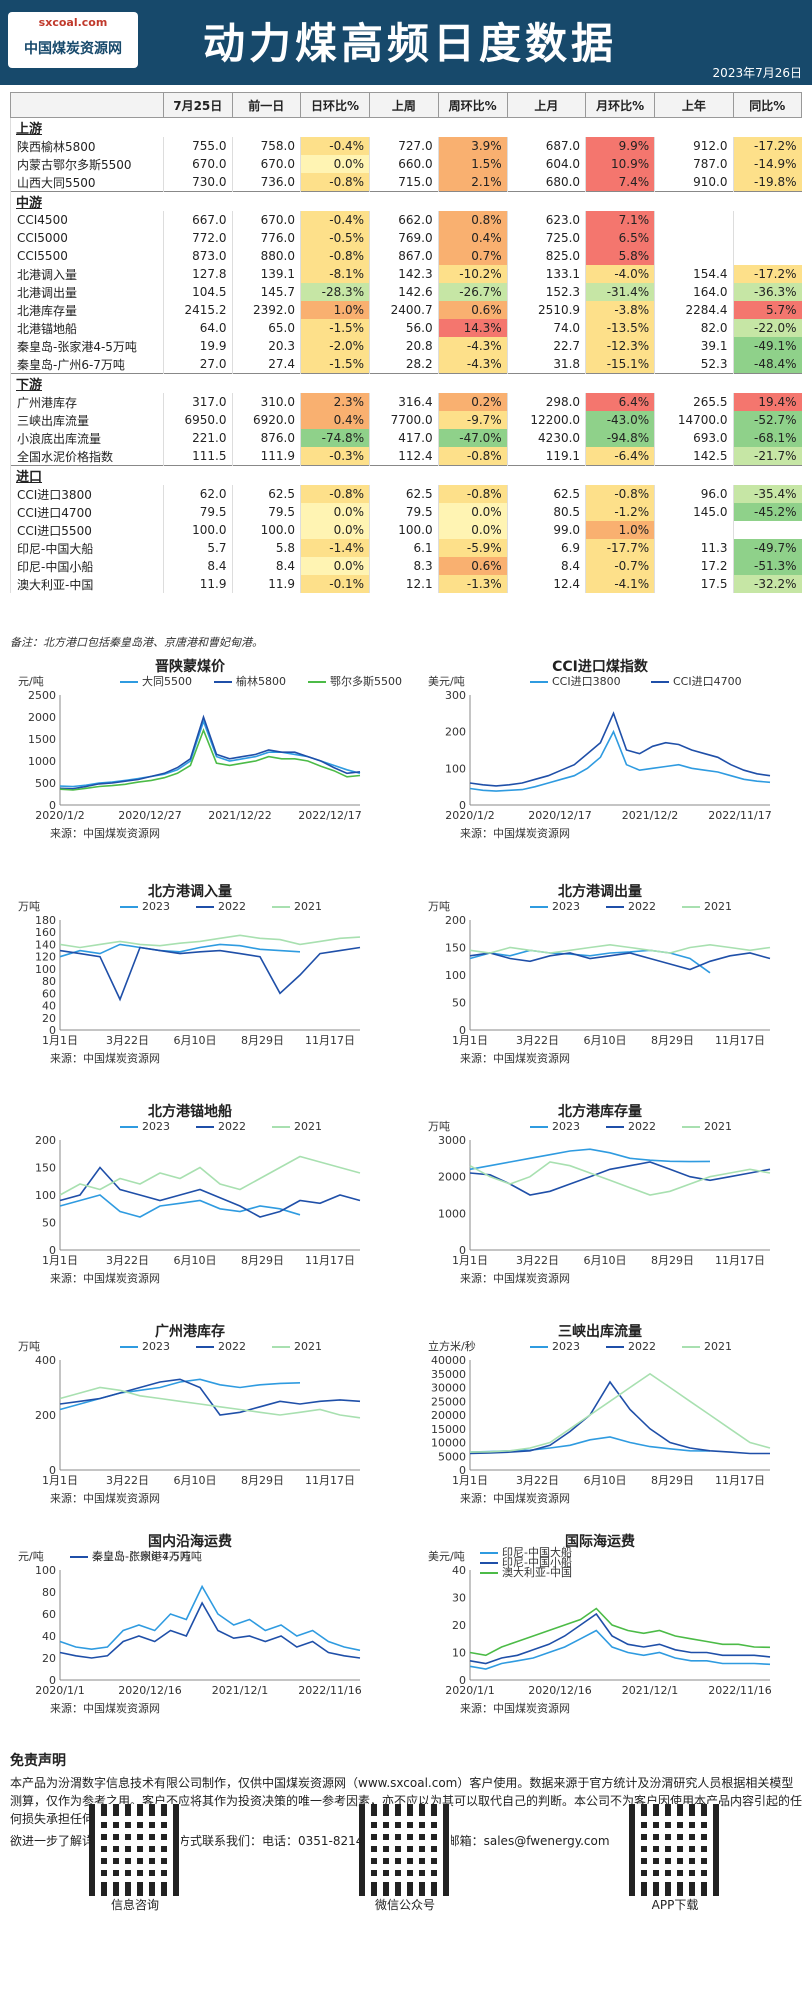 Image resolution: width=812 pixels, height=2009 pixels. I want to click on cell-value: 65.0, so click(266, 328).